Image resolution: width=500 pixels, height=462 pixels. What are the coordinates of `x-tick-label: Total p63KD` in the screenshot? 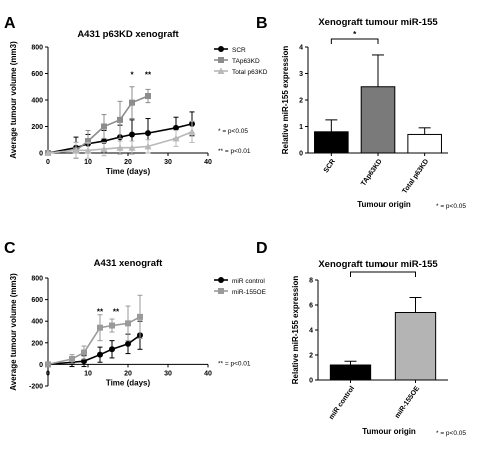 It's located at (415, 176).